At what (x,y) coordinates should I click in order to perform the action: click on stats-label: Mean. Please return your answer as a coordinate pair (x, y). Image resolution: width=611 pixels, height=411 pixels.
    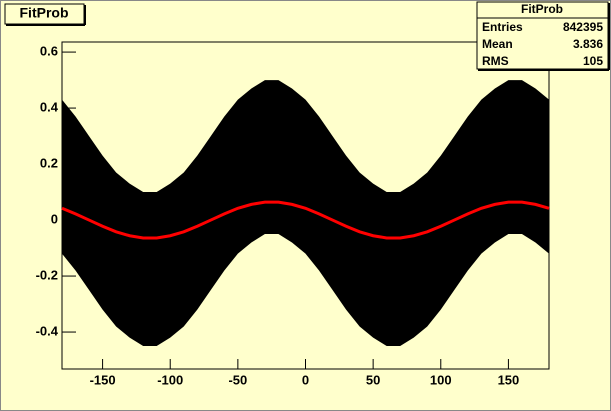
    Looking at the image, I should click on (497, 44).